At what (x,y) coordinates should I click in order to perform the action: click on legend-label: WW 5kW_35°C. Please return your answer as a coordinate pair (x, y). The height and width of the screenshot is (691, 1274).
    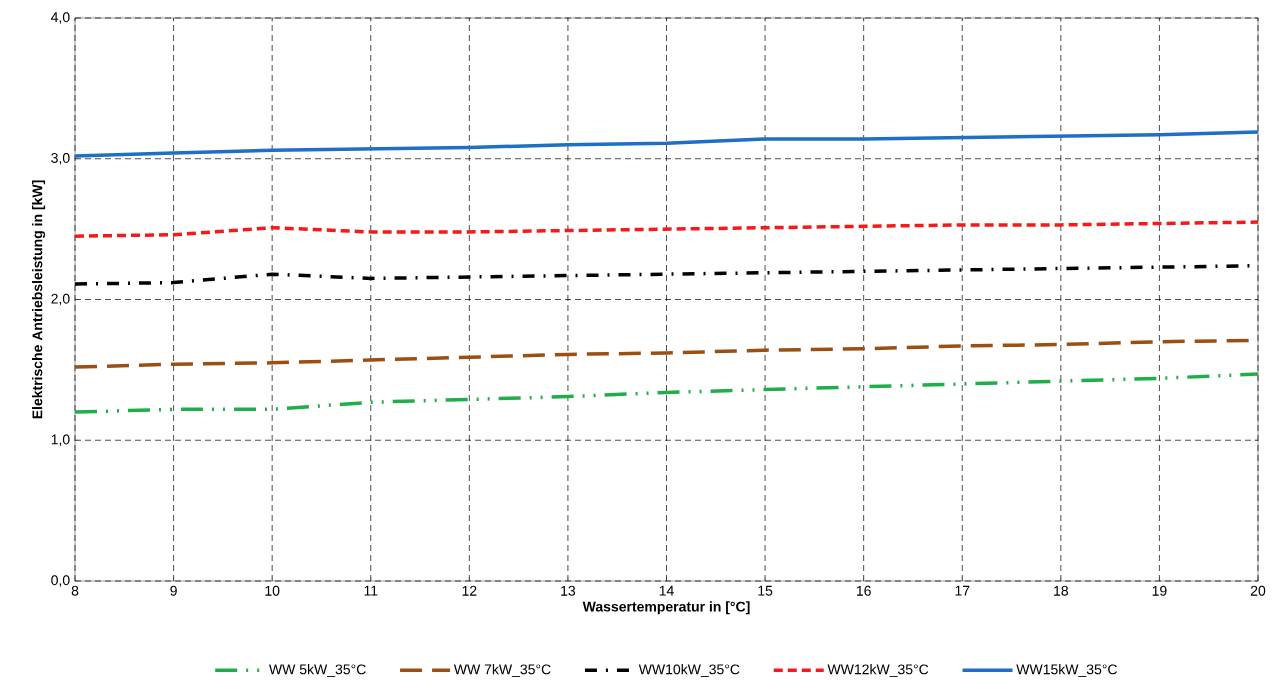
    Looking at the image, I should click on (317, 670).